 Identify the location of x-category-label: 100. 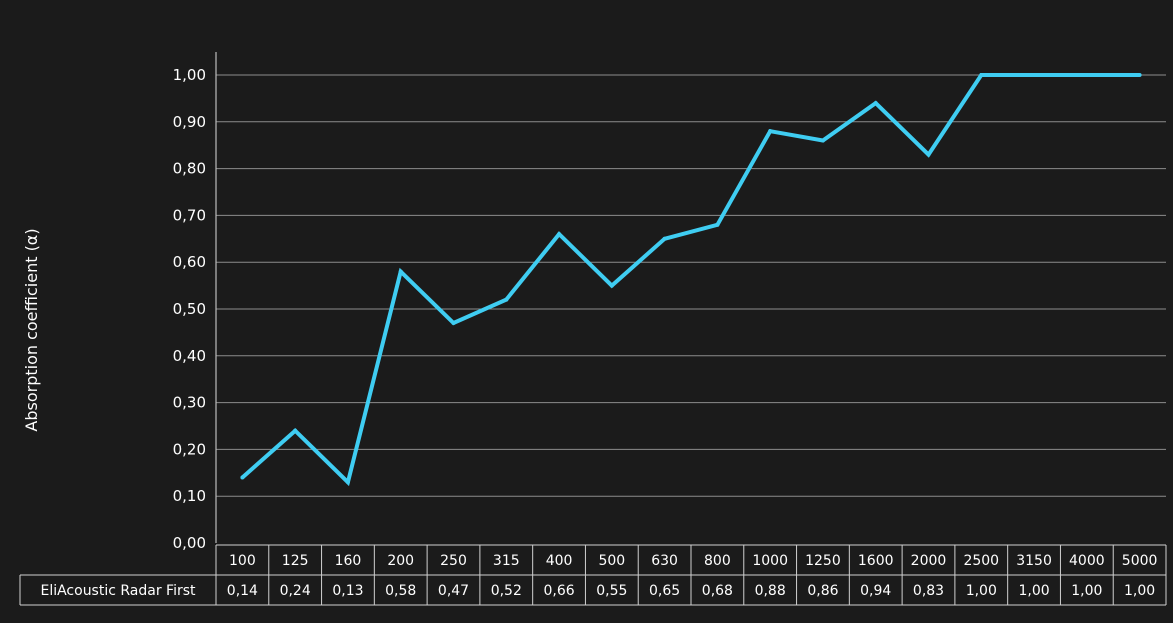
(242, 561).